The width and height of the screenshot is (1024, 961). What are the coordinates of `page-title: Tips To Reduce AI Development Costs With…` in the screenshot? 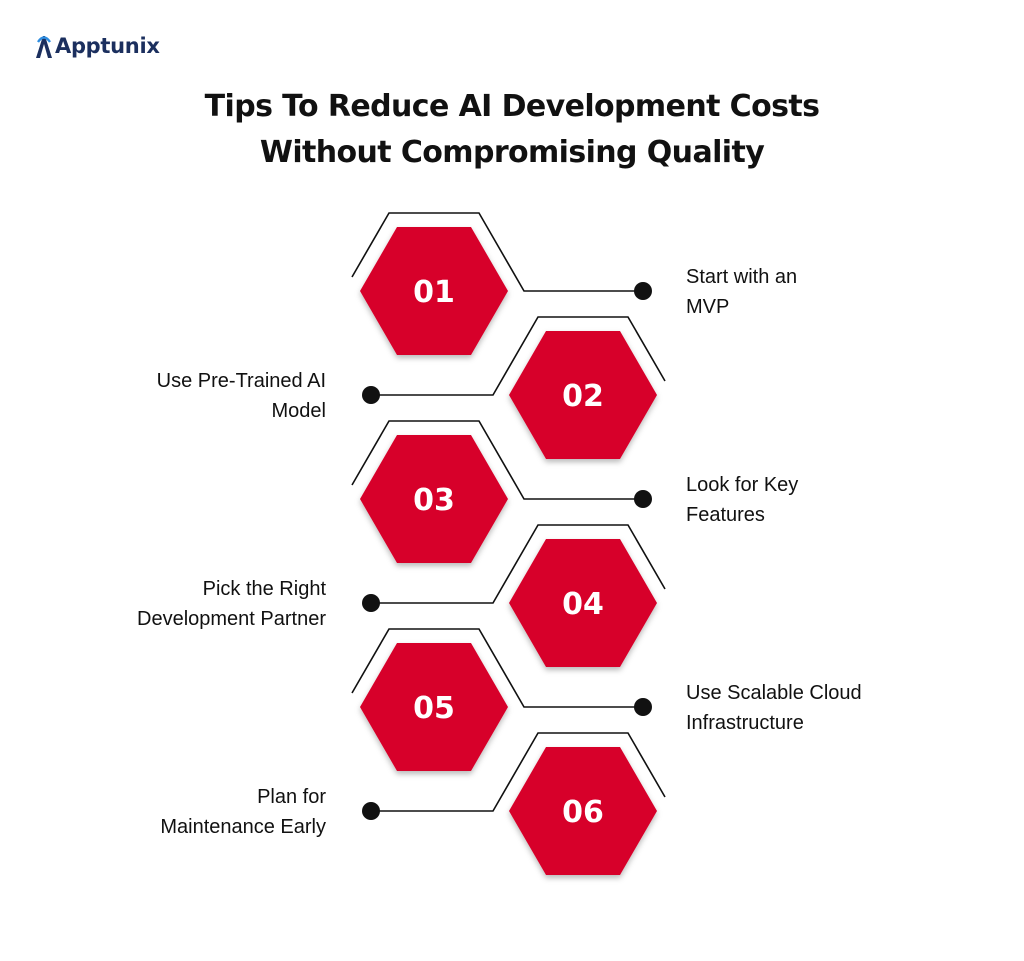 It's located at (512, 130).